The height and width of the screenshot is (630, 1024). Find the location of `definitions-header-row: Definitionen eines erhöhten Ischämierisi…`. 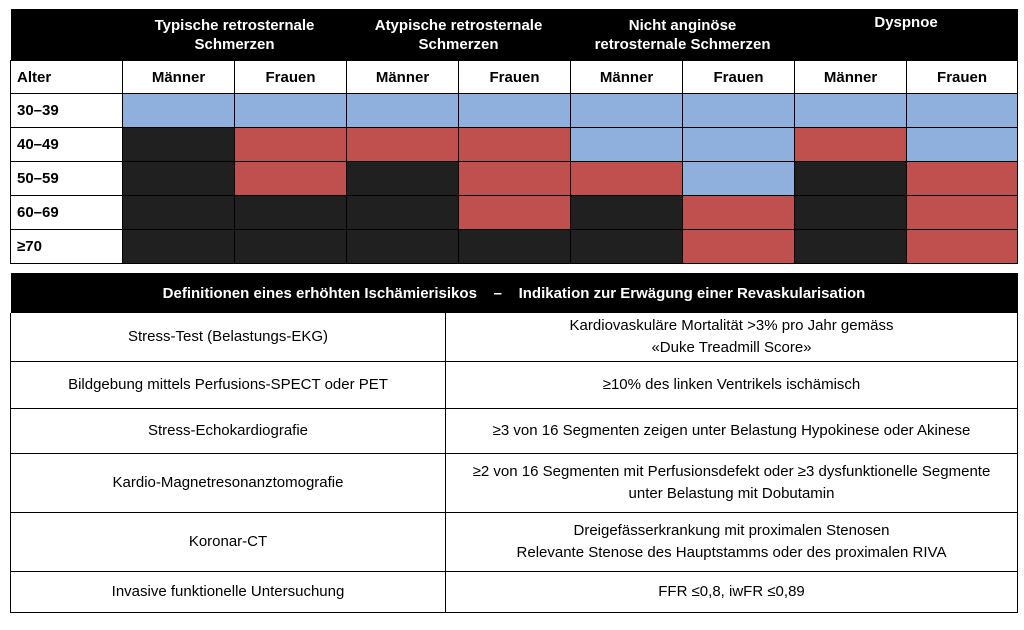

definitions-header-row: Definitionen eines erhöhten Ischämierisi… is located at coordinates (514, 293).